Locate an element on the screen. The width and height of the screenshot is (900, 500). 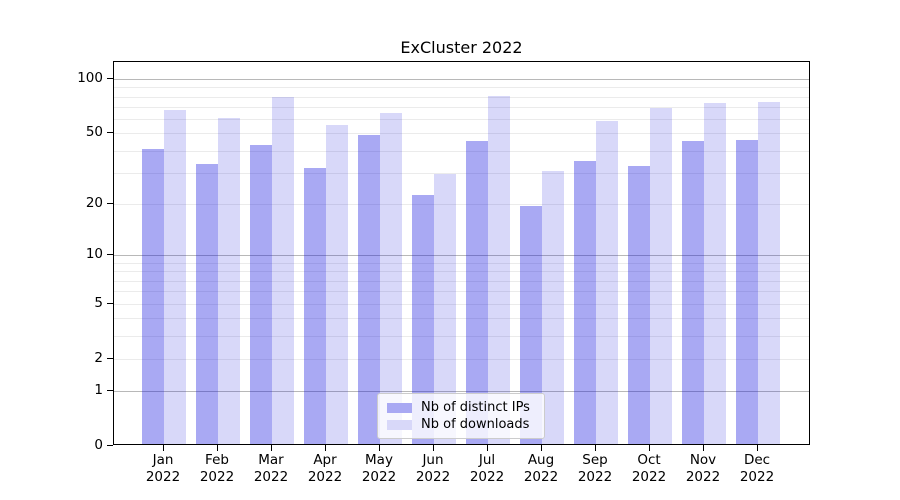
y-tick-label: 10 is located at coordinates (94, 254).